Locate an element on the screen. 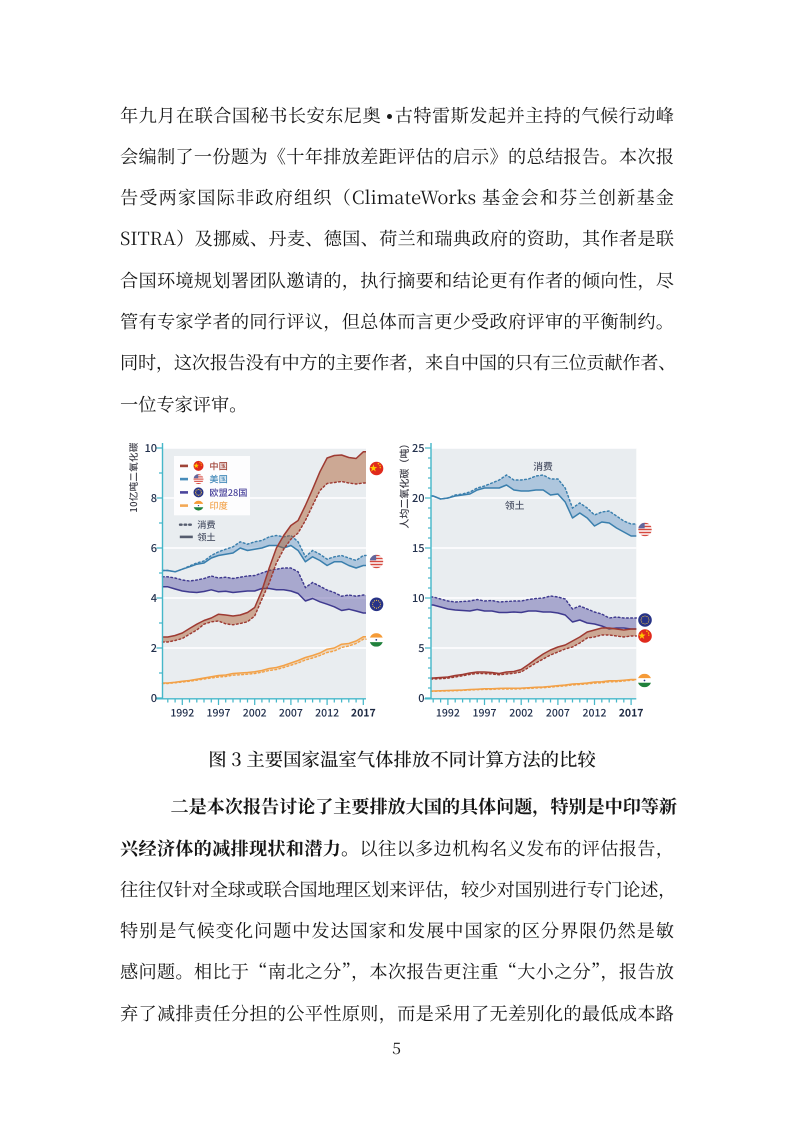 The width and height of the screenshot is (793, 1122). svg-text: 20 is located at coordinates (418, 498).